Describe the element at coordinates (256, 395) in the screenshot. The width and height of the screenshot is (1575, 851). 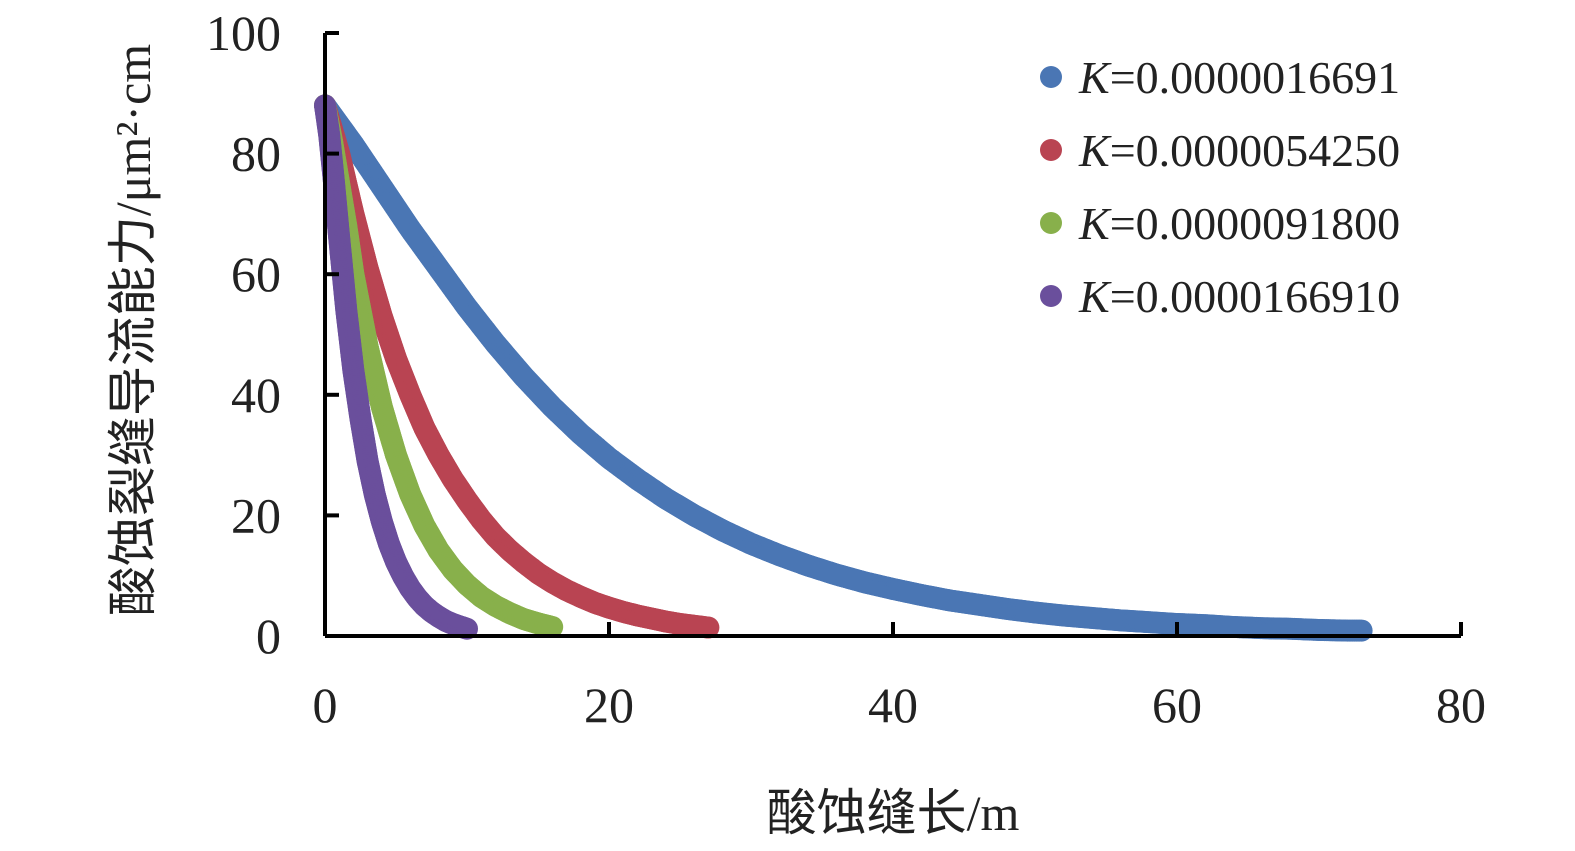
I see `y-tick-label: 40` at that location.